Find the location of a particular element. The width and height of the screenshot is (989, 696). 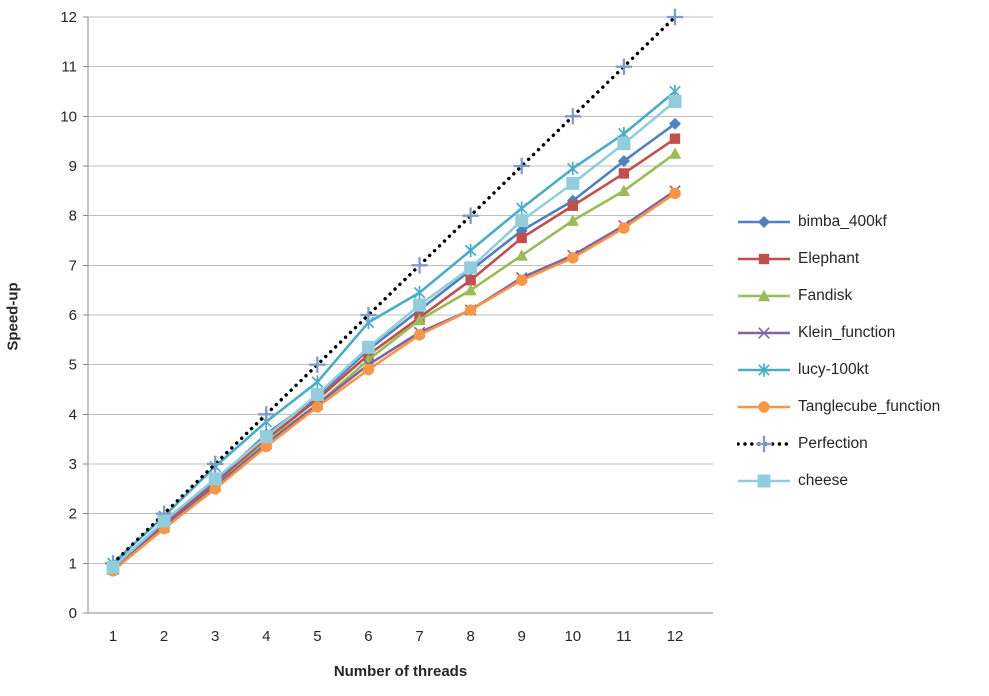

legend-item-Elephant: Elephant is located at coordinates (838, 258).